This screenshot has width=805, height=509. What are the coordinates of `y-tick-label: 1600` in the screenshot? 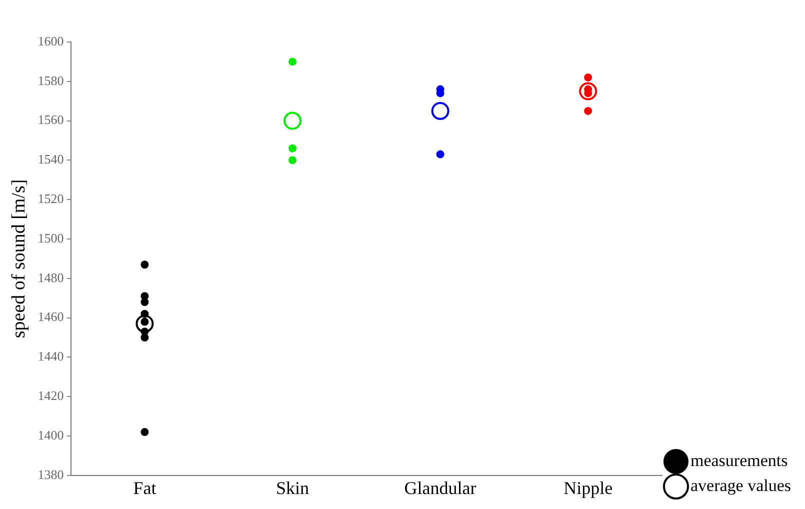 It's located at (51, 40).